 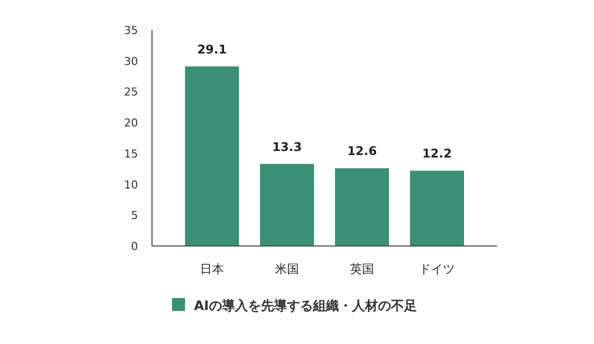 What do you see at coordinates (131, 153) in the screenshot?
I see `y-tick-label: 15` at bounding box center [131, 153].